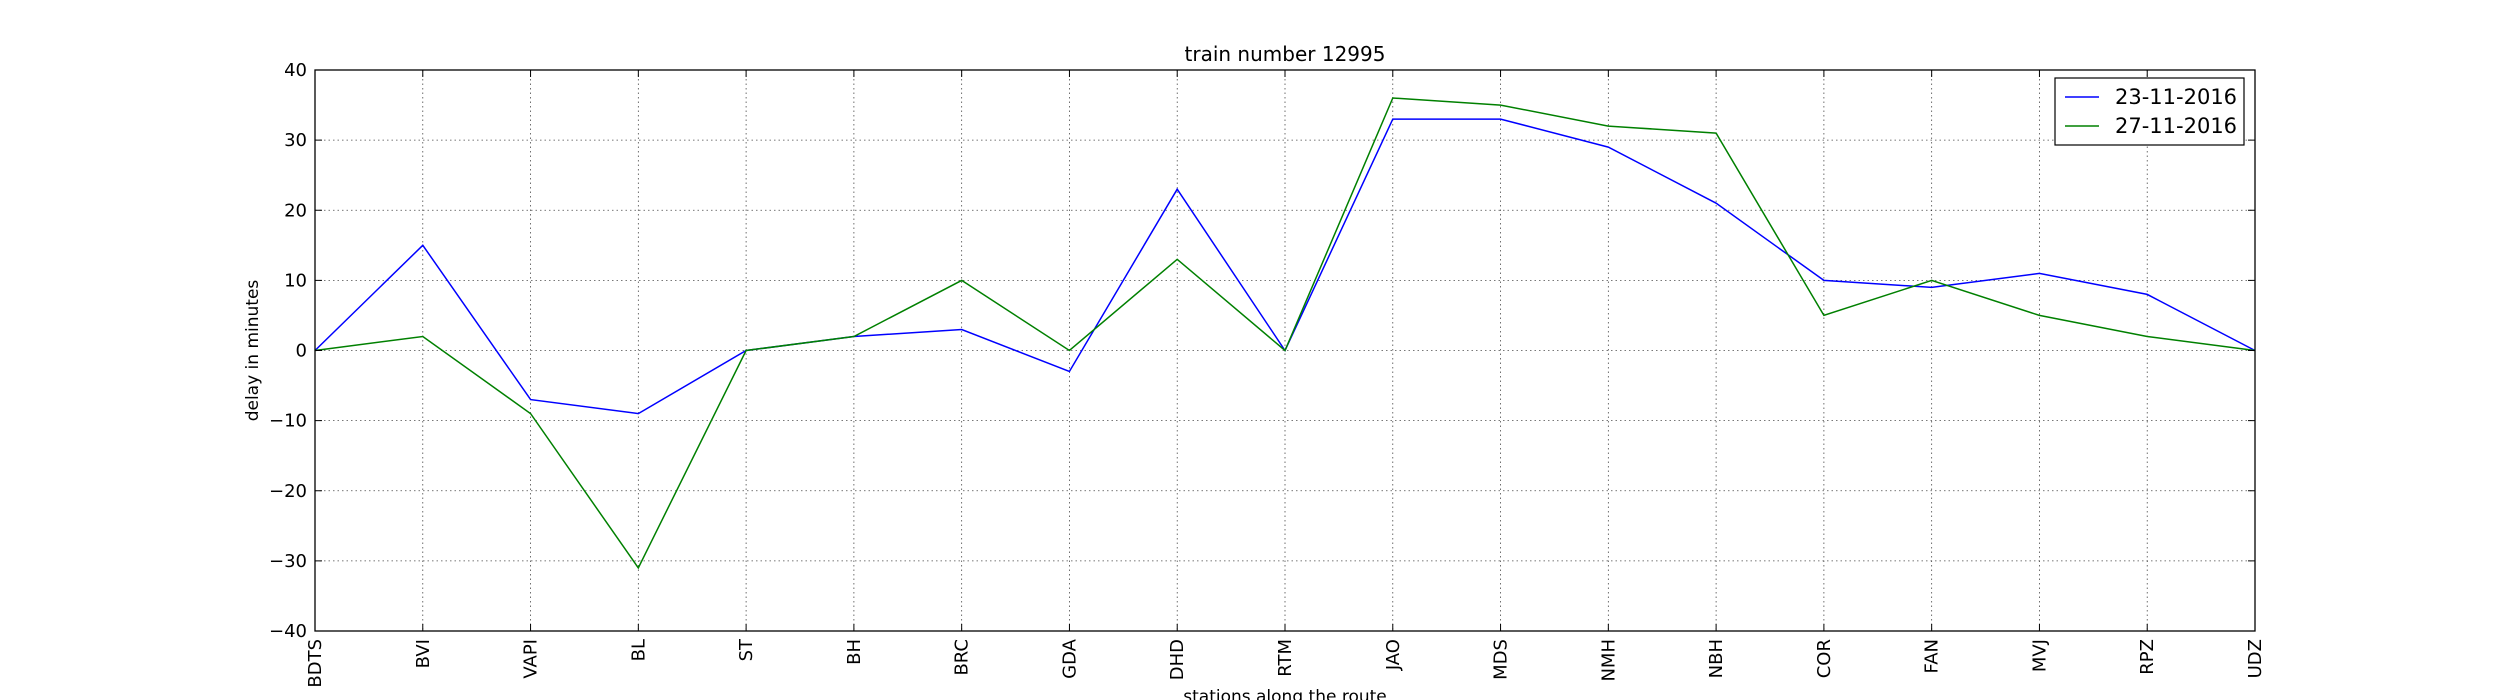  I want to click on x-tick-label: MVJ, so click(2039, 655).